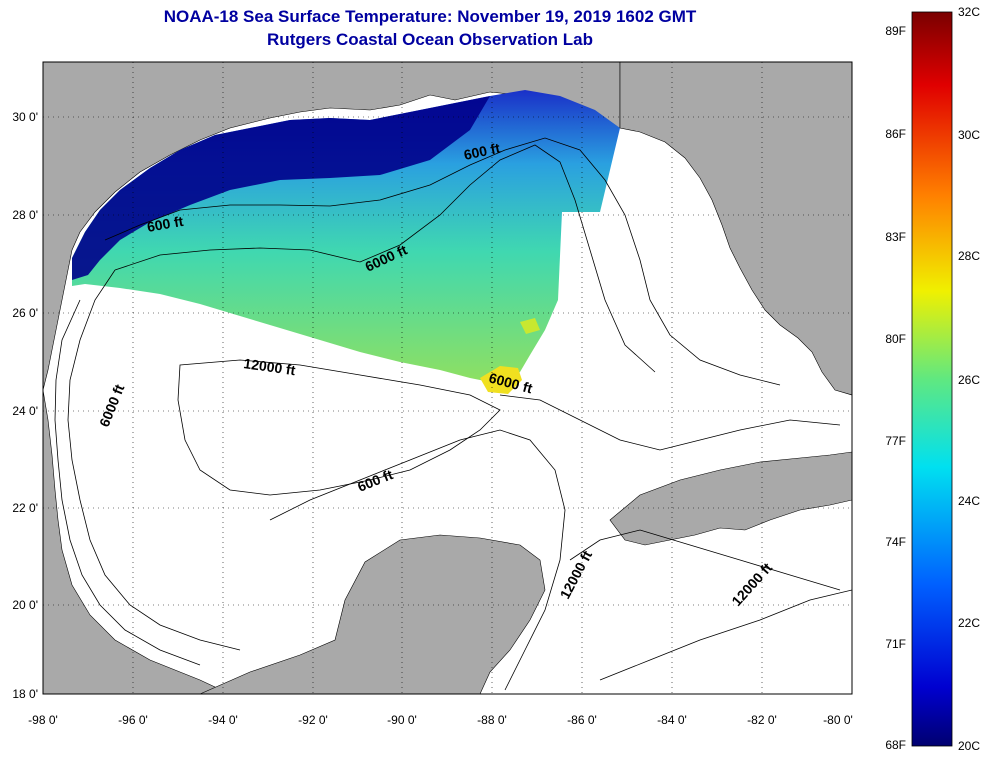  Describe the element at coordinates (339, 427) in the screenshot. I see `contour-12000ft` at that location.